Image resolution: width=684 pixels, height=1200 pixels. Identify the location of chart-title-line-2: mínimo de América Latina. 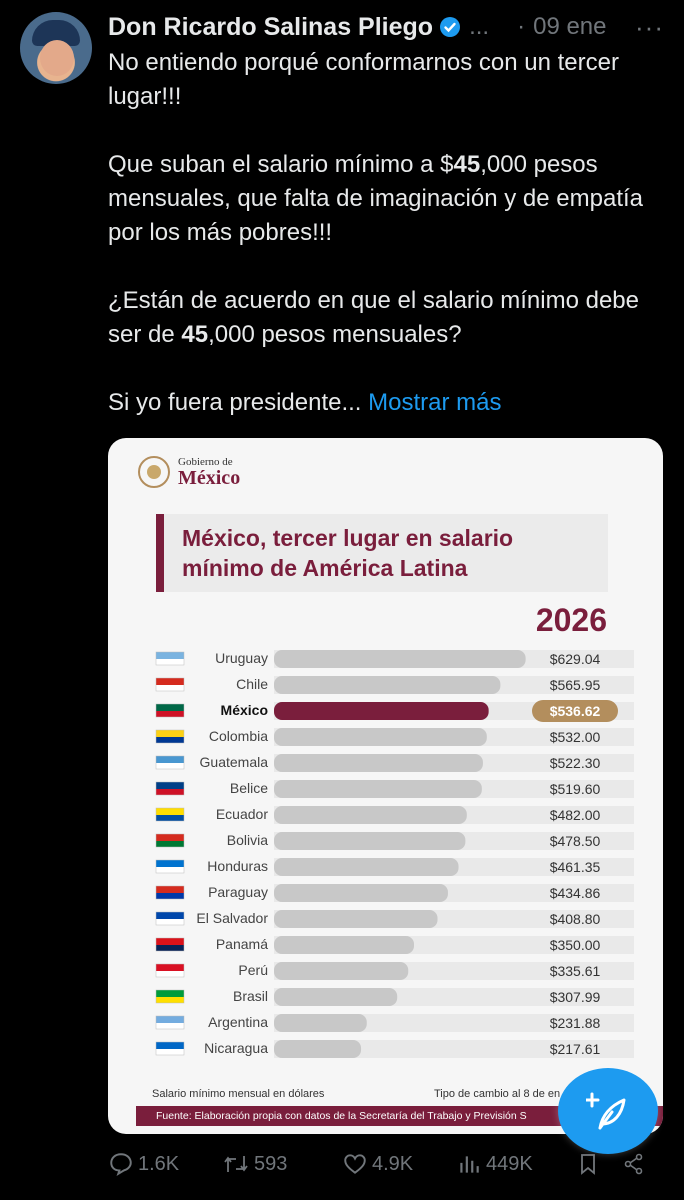
(325, 568).